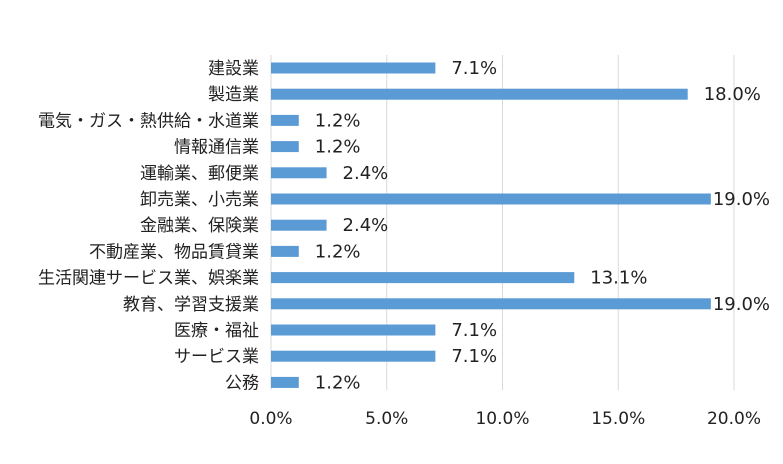 This screenshot has width=783, height=464. Describe the element at coordinates (148, 121) in the screenshot. I see `category-label: 電気・ガス・熱供給・水道業` at that location.